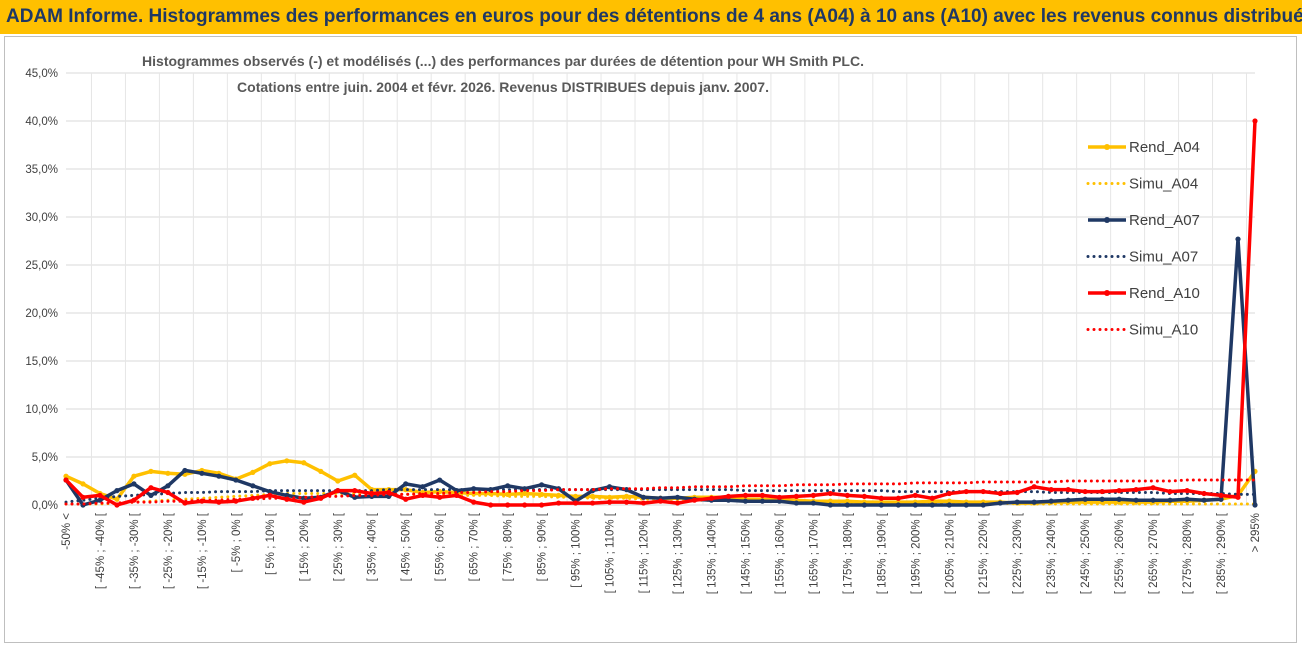  Describe the element at coordinates (373, 546) in the screenshot. I see `x-tick-label: [ 35% ; 40% [` at that location.